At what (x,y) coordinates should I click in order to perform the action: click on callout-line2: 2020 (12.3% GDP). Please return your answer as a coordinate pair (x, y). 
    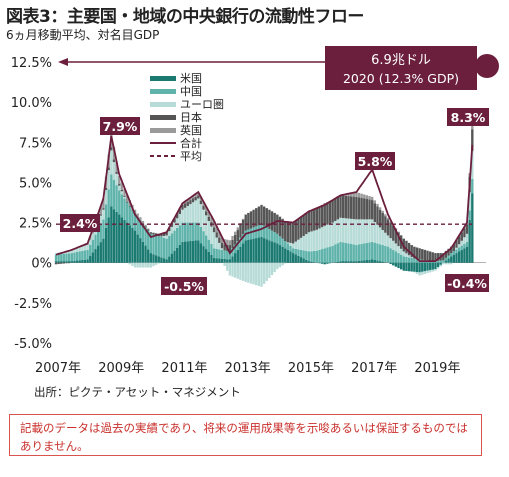
    Looking at the image, I should click on (401, 78).